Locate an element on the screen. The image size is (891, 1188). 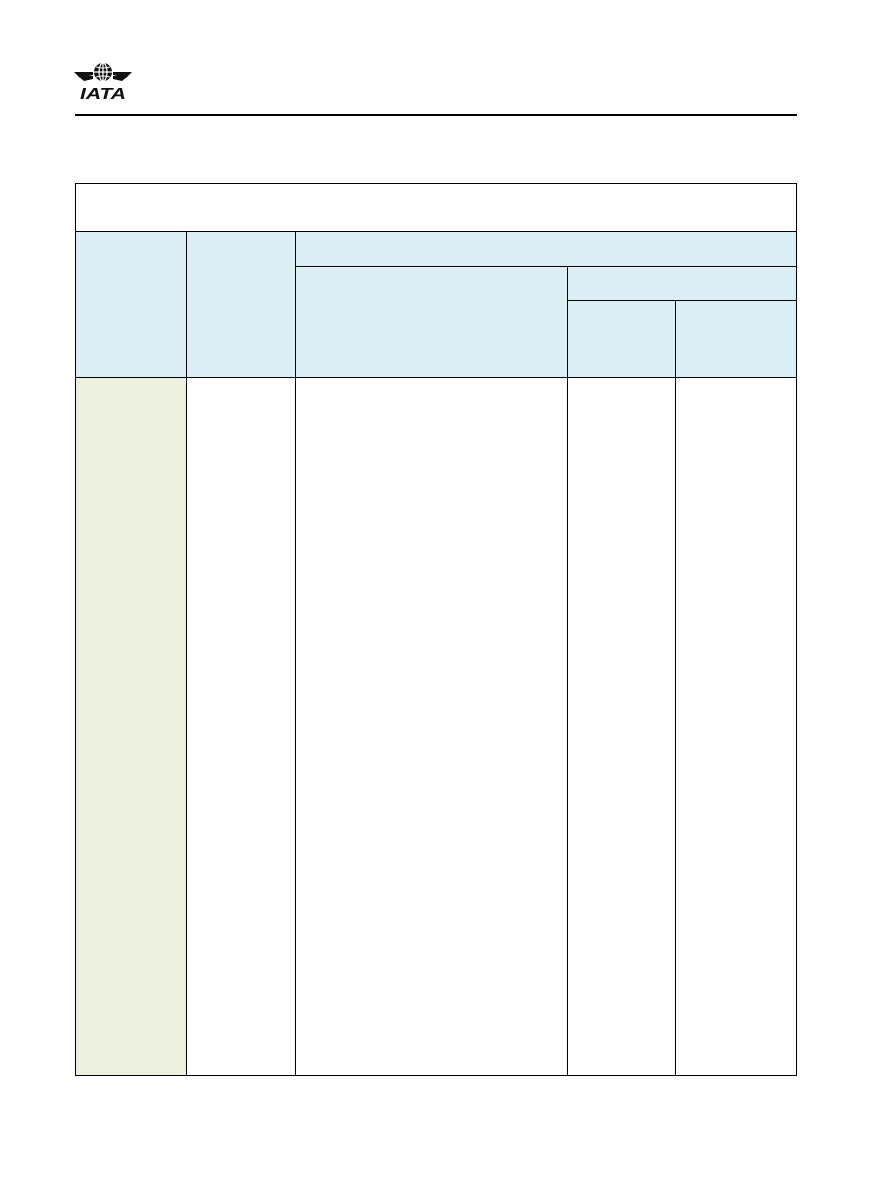
header-col2 is located at coordinates (241, 304).